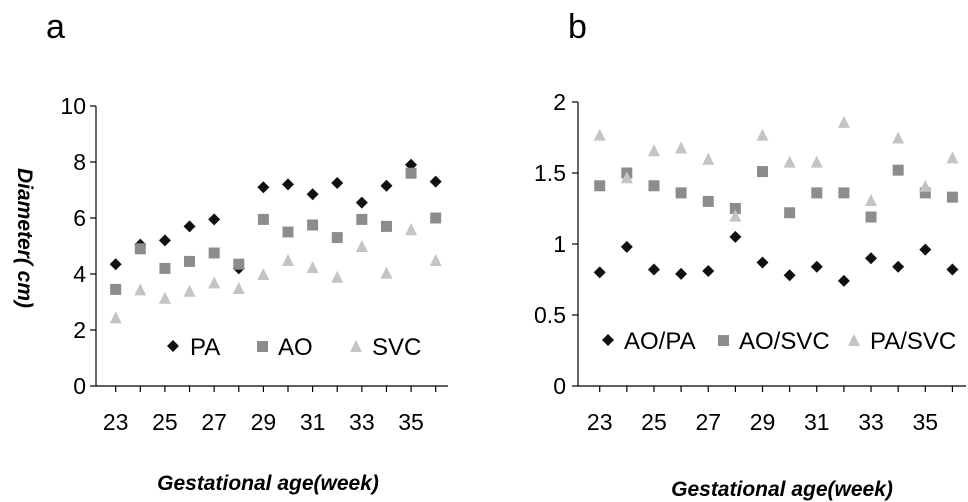 This screenshot has height=502, width=968. Describe the element at coordinates (784, 341) in the screenshot. I see `legend-label-ao-svc: AO/SVC` at that location.